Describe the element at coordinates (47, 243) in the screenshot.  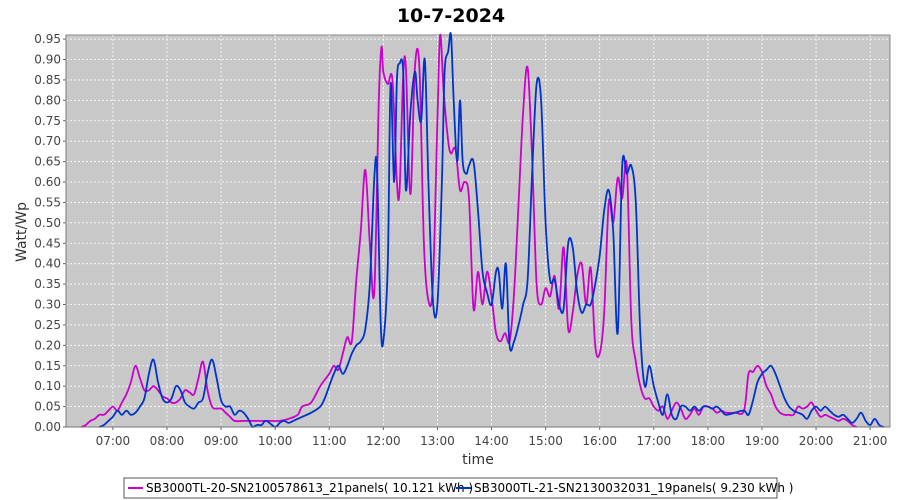
I see `y-tick-label: 0.45` at that location.